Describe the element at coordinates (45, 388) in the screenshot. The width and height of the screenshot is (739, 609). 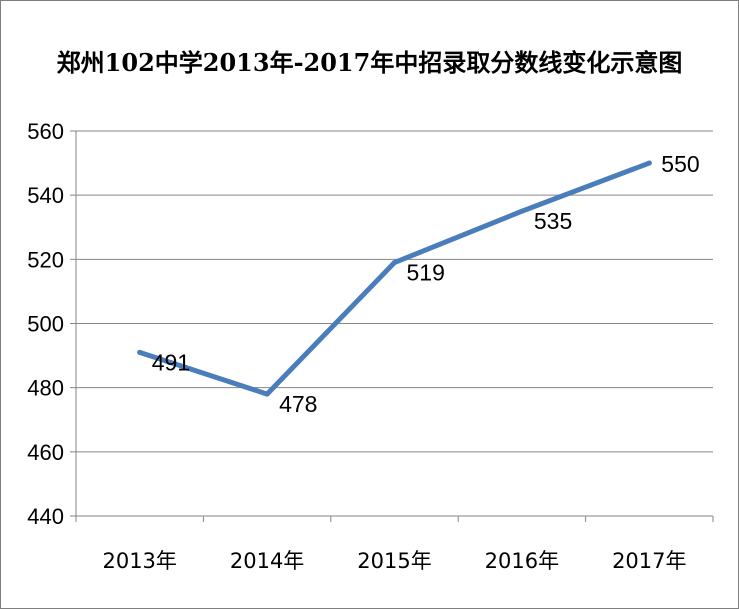
I see `y-tick-label: 480` at that location.